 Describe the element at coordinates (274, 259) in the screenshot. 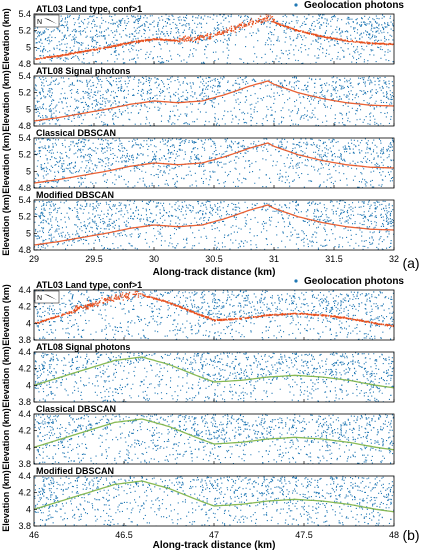

I see `x-tick-label: 31` at that location.